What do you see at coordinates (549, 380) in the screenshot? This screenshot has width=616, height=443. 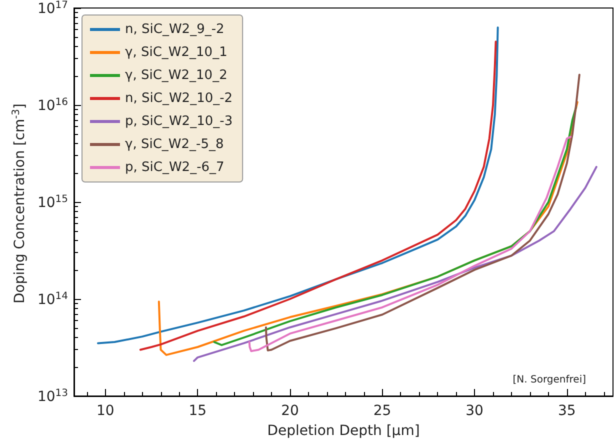 I see `annotation: [N. Sorgenfrei]` at bounding box center [549, 380].